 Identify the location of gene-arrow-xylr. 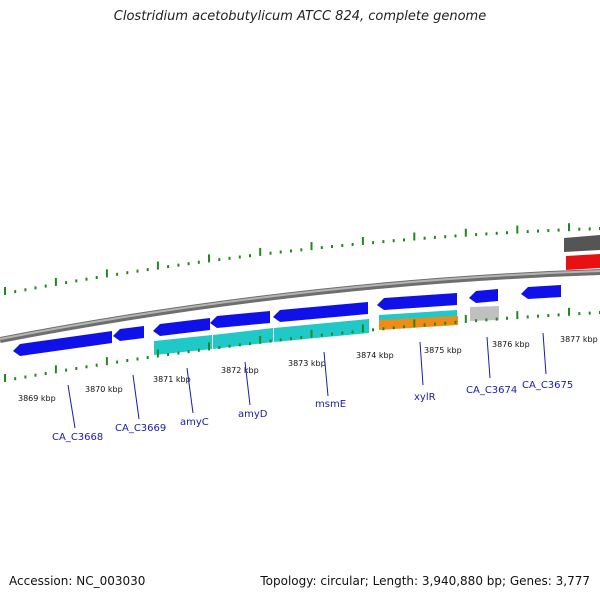
(417, 301).